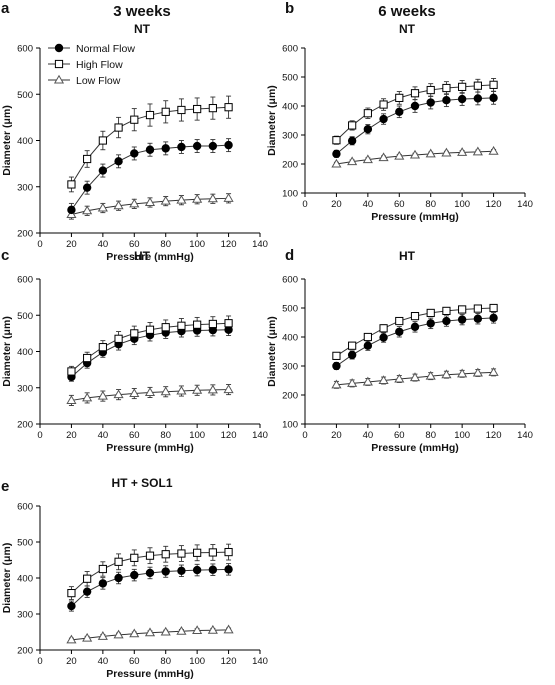 The height and width of the screenshot is (685, 555). I want to click on x-tick-label: 60, so click(134, 244).